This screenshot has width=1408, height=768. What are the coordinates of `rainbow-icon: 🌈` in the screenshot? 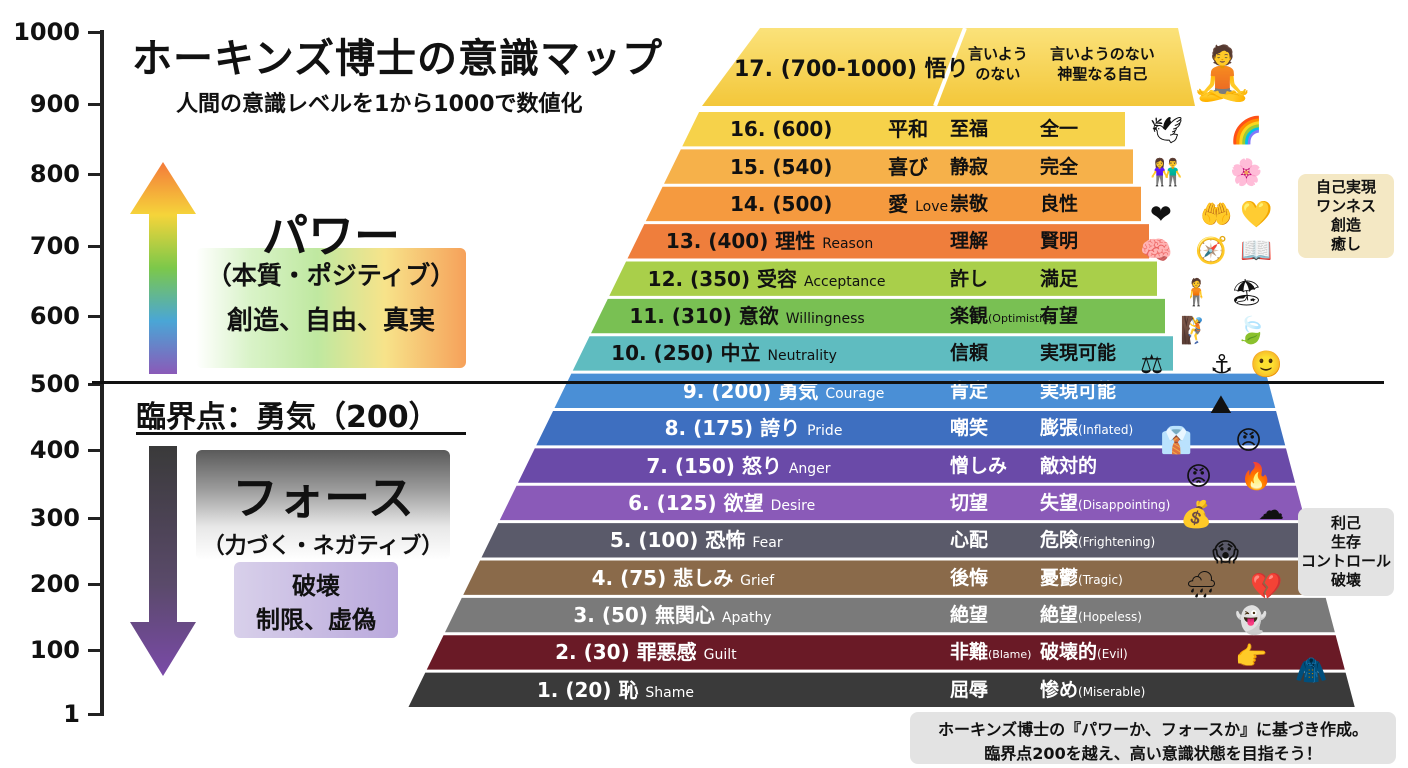 It's located at (1246, 131).